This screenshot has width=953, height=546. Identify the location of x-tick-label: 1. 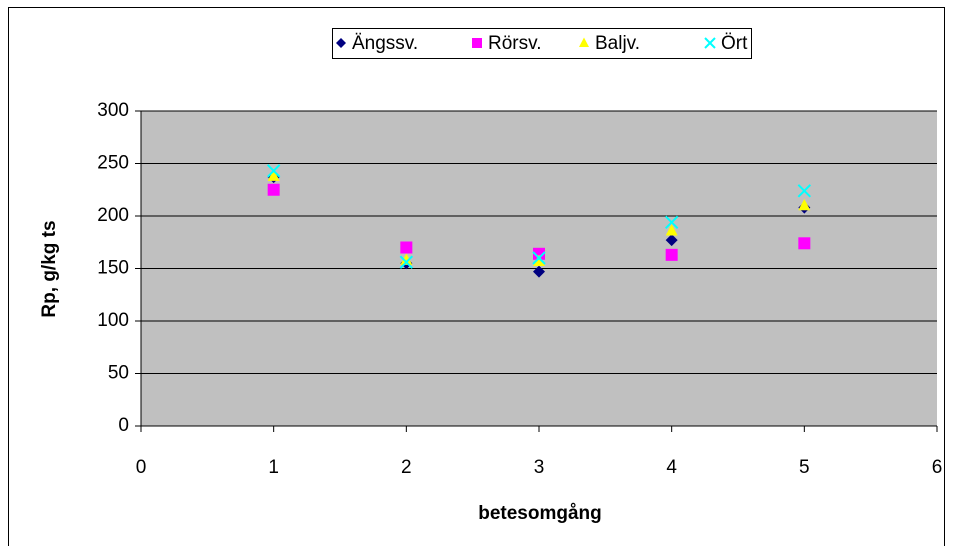
(273, 467).